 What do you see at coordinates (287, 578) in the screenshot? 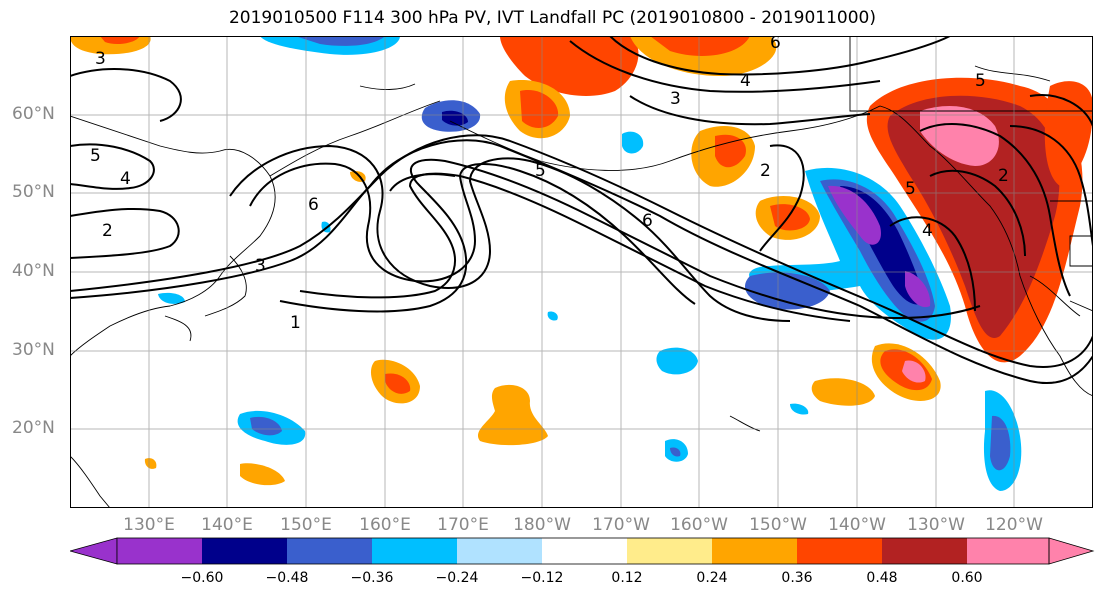
I see `colorbar-tick: −0.48` at bounding box center [287, 578].